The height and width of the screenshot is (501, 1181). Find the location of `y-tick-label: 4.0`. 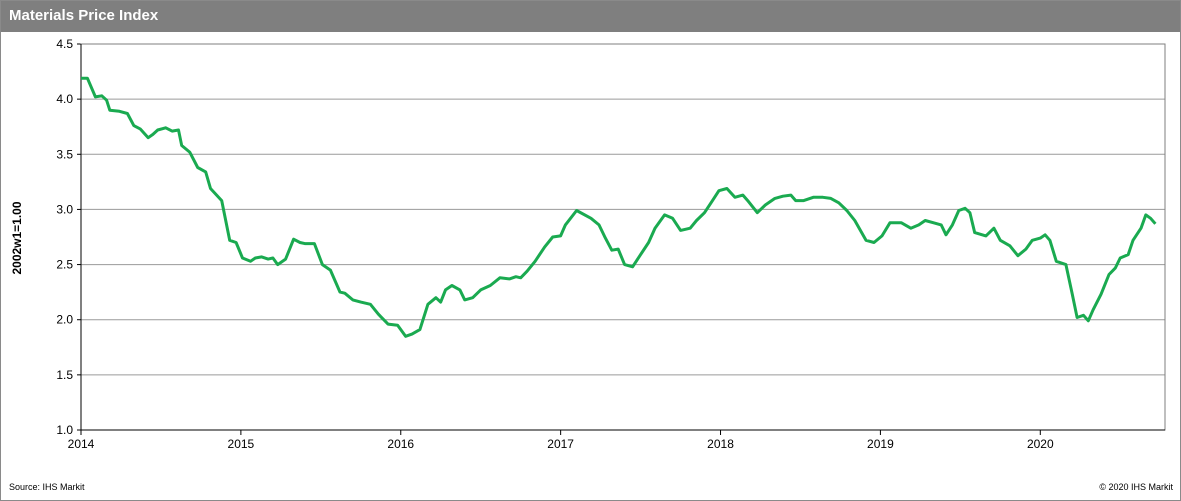

y-tick-label: 4.0 is located at coordinates (64, 99).